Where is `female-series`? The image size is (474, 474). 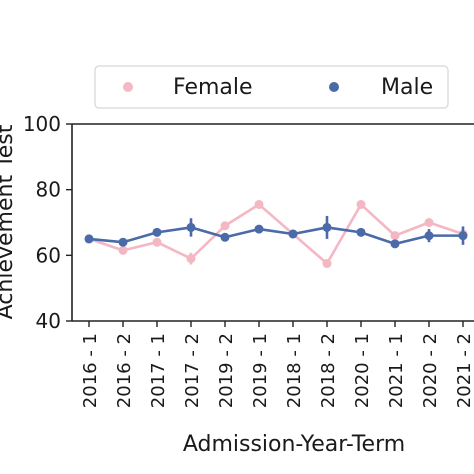 female-series is located at coordinates (276, 234).